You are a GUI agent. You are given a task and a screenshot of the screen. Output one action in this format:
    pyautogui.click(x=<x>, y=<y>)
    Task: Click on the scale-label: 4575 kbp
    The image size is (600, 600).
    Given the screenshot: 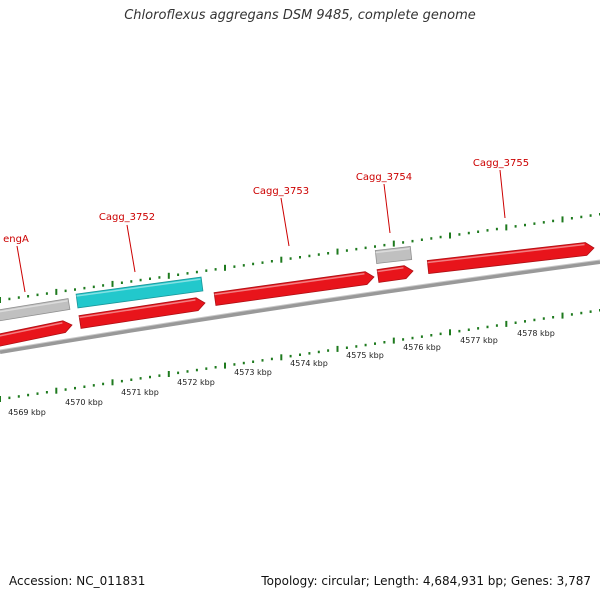 What is the action you would take?
    pyautogui.click(x=365, y=355)
    